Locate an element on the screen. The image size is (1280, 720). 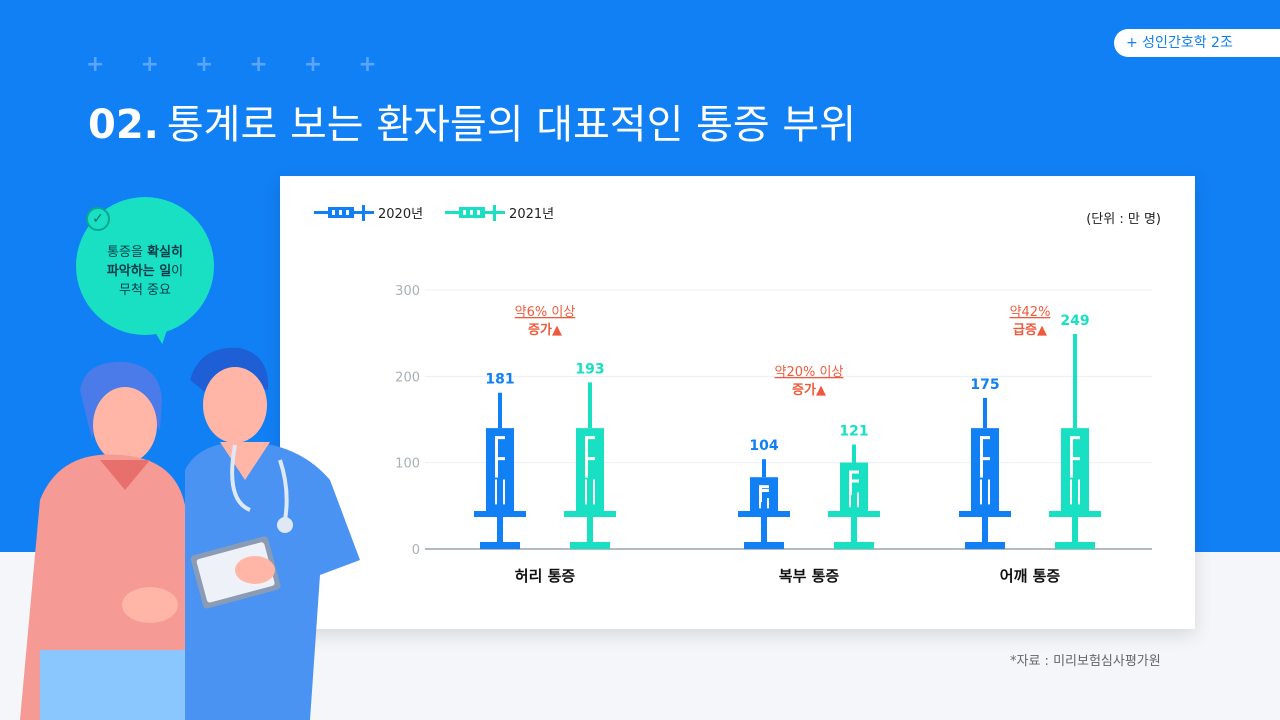
legend-label: 2021년 is located at coordinates (532, 214).